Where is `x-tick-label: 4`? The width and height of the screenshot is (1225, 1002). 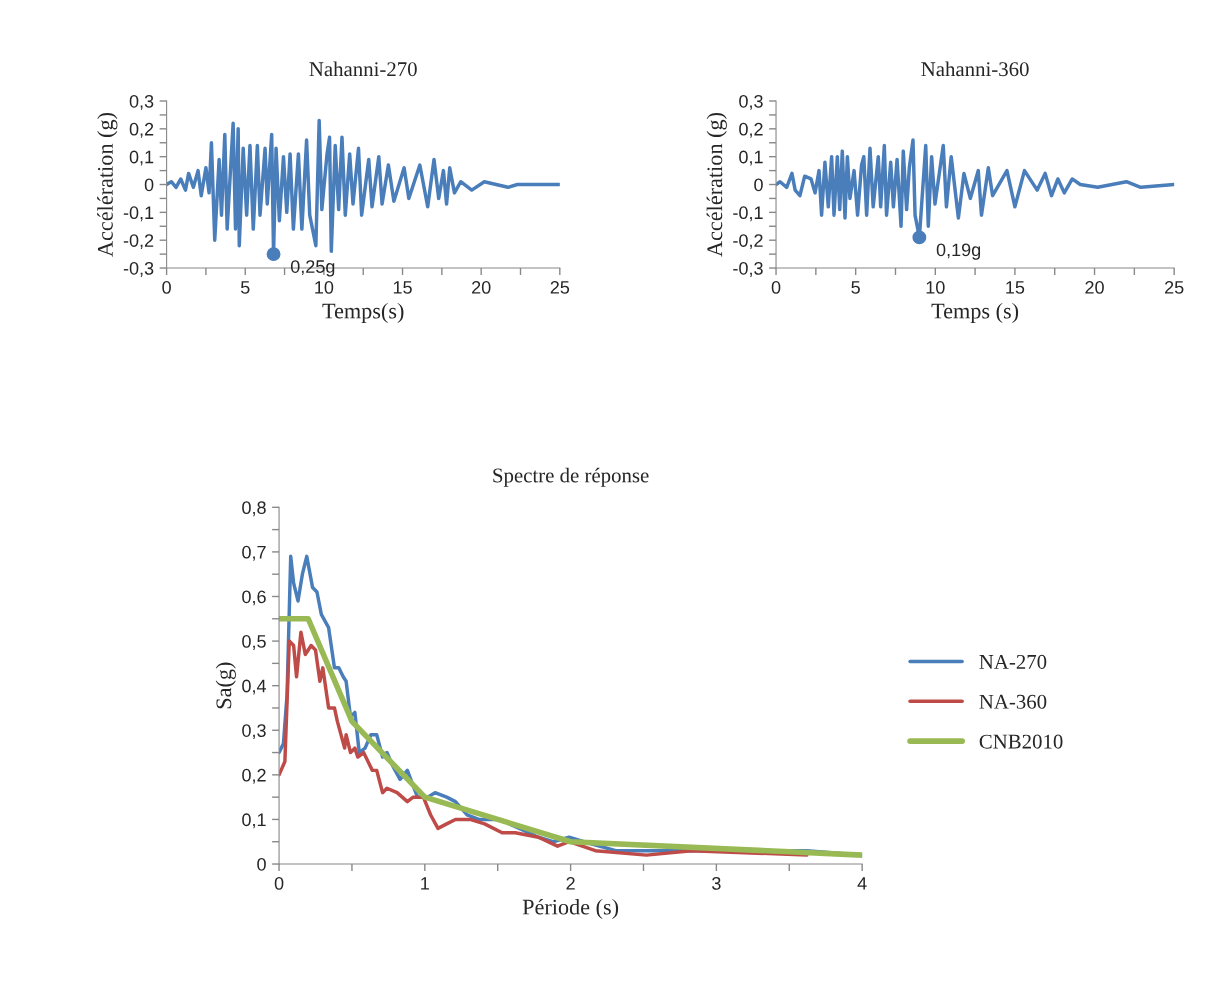
x-tick-label: 4 is located at coordinates (862, 883).